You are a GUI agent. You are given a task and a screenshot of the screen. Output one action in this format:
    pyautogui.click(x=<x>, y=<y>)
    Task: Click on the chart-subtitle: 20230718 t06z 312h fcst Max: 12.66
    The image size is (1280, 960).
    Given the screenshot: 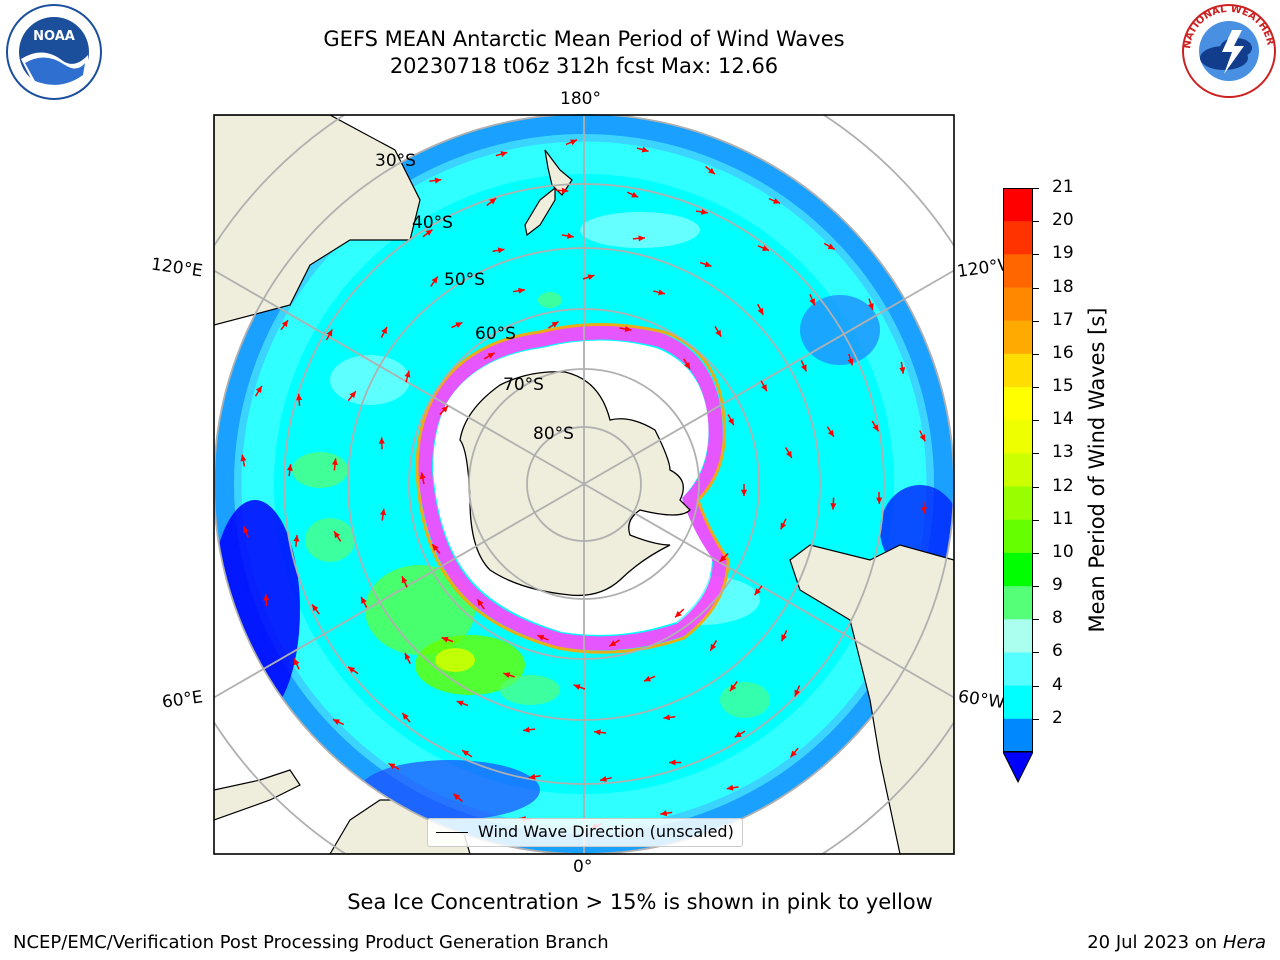 What is the action you would take?
    pyautogui.click(x=584, y=66)
    